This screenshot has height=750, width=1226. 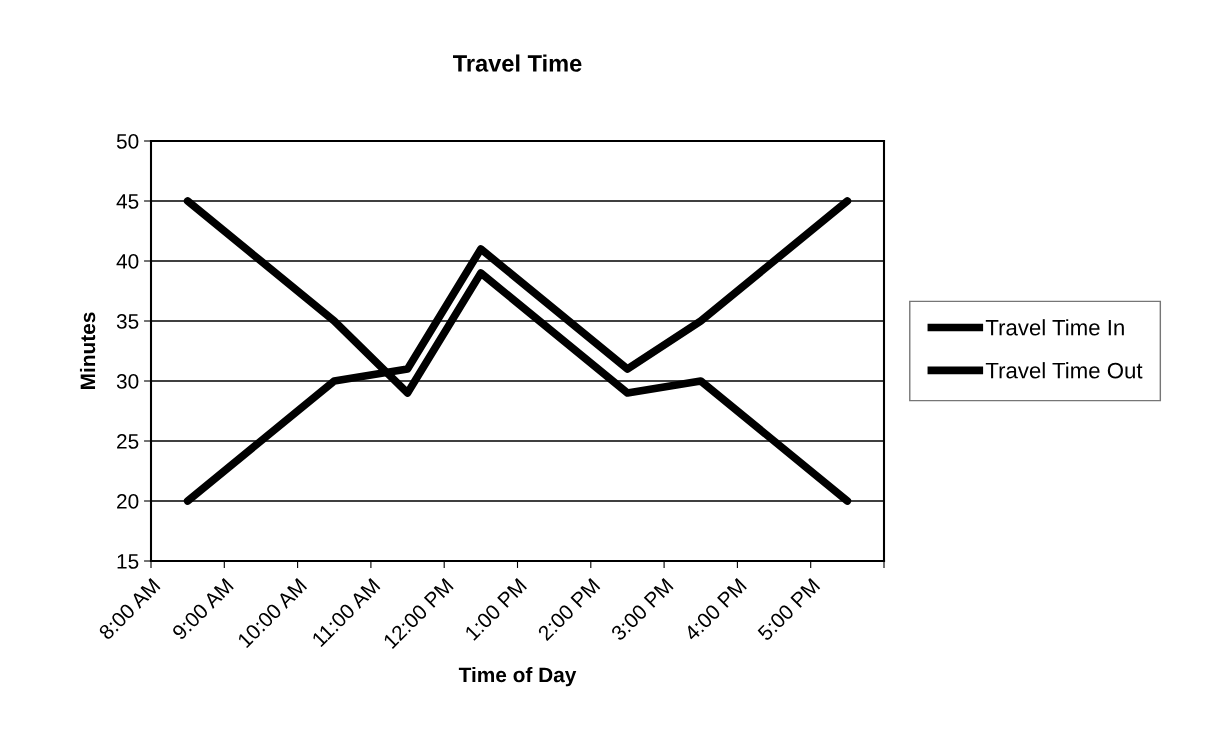 What do you see at coordinates (127, 261) in the screenshot?
I see `y-tick-label: 40` at bounding box center [127, 261].